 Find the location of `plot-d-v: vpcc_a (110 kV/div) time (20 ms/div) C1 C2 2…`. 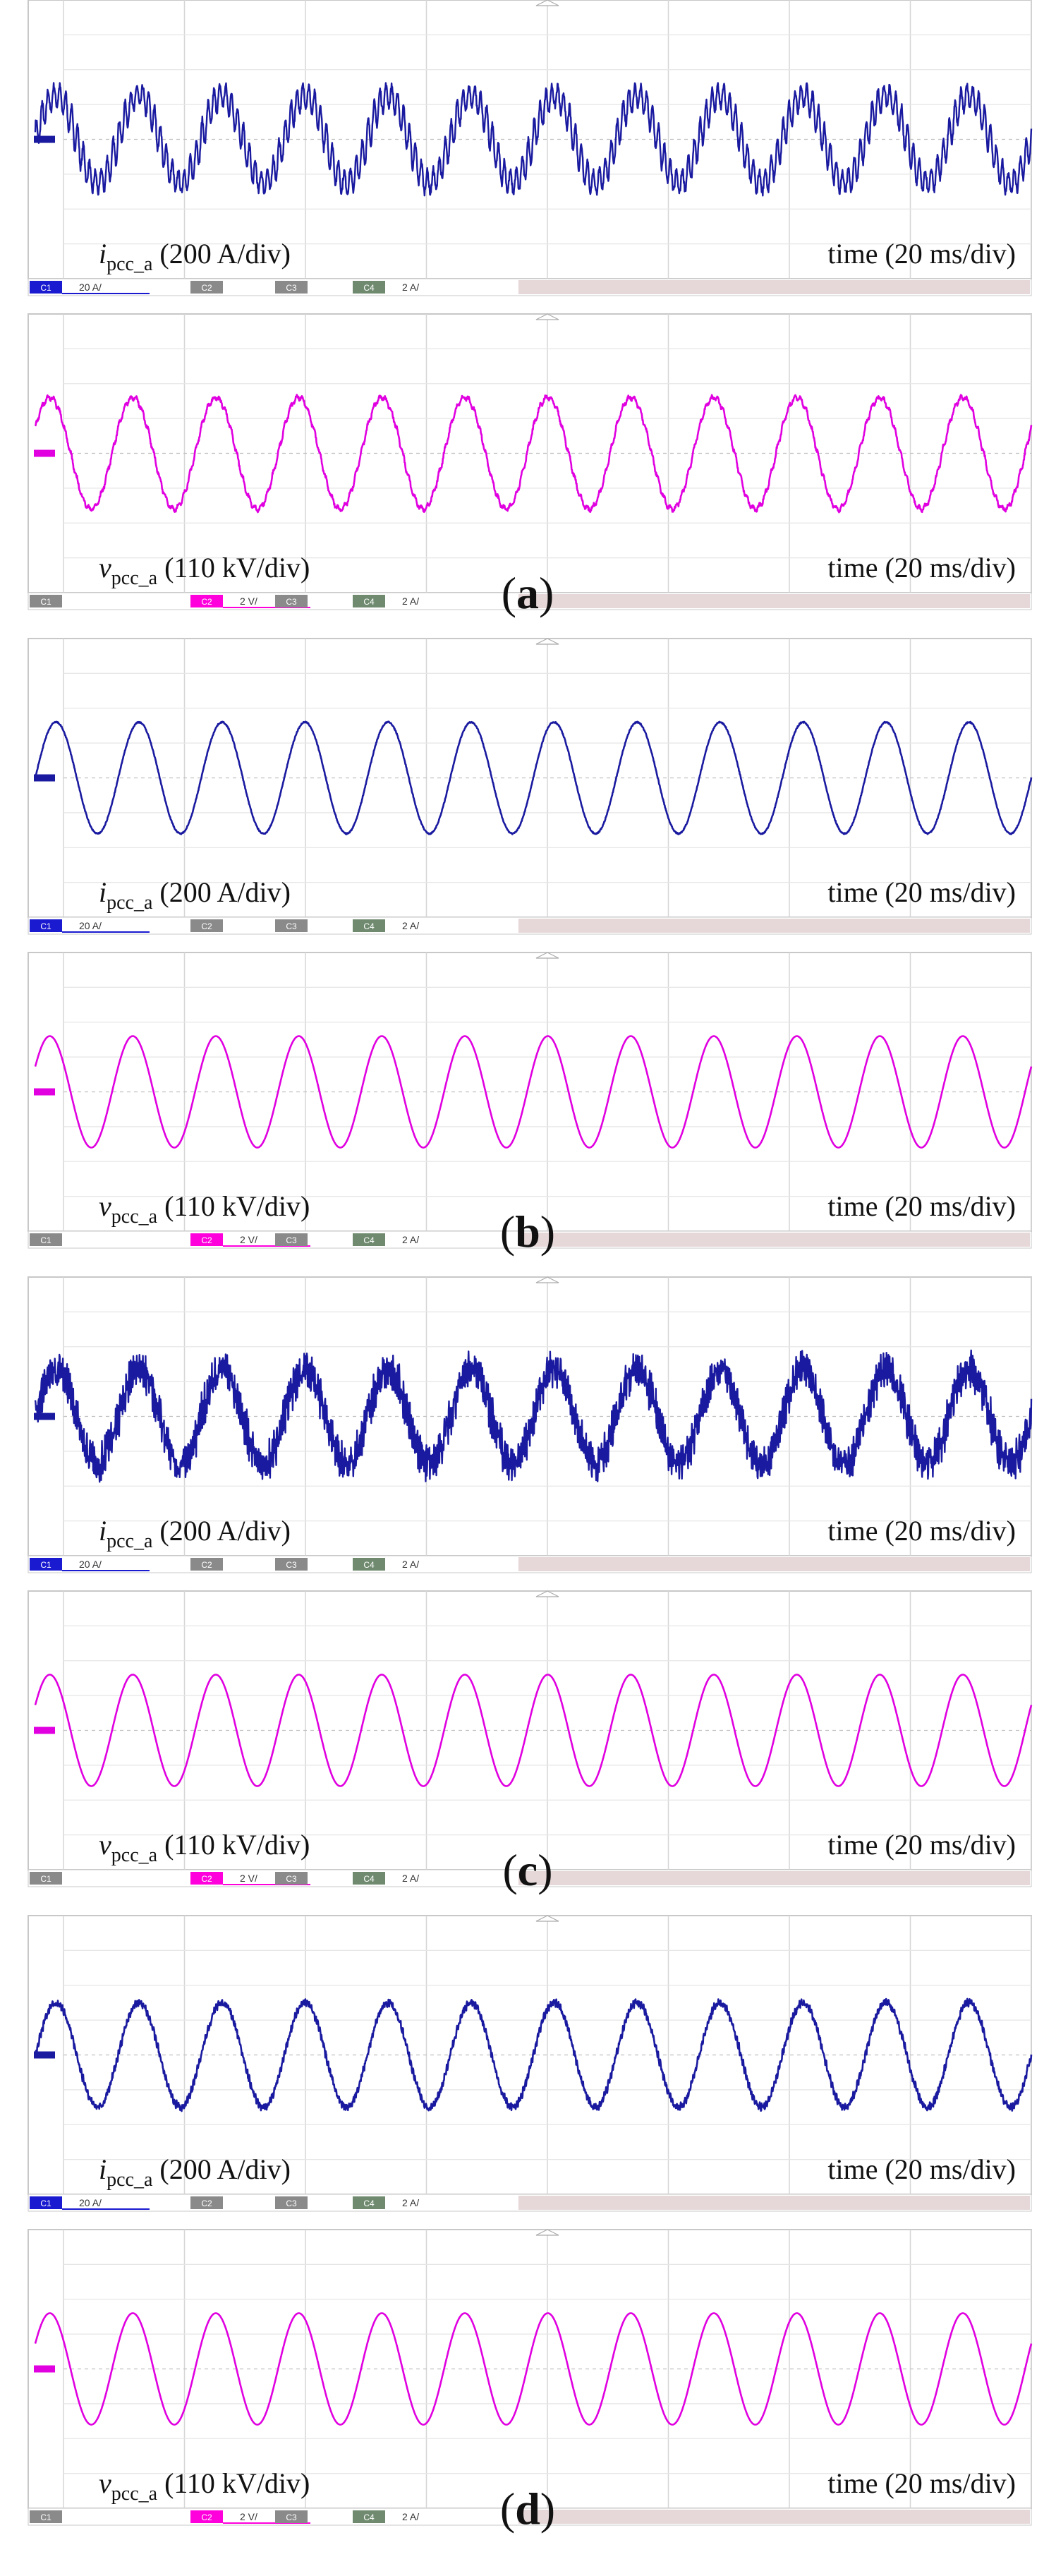

plot-d-v: vpcc_a (110 kV/div) time (20 ms/div) C1 C2 2… is located at coordinates (530, 2377).